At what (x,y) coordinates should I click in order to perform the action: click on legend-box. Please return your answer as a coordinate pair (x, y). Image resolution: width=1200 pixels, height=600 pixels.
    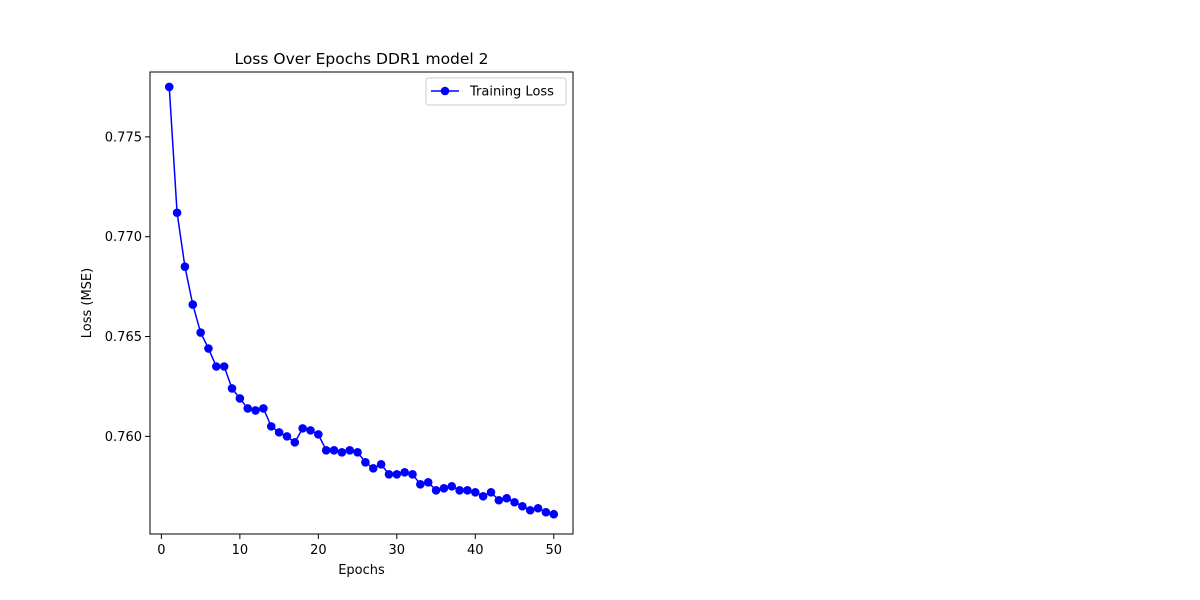
    Looking at the image, I should click on (496, 91).